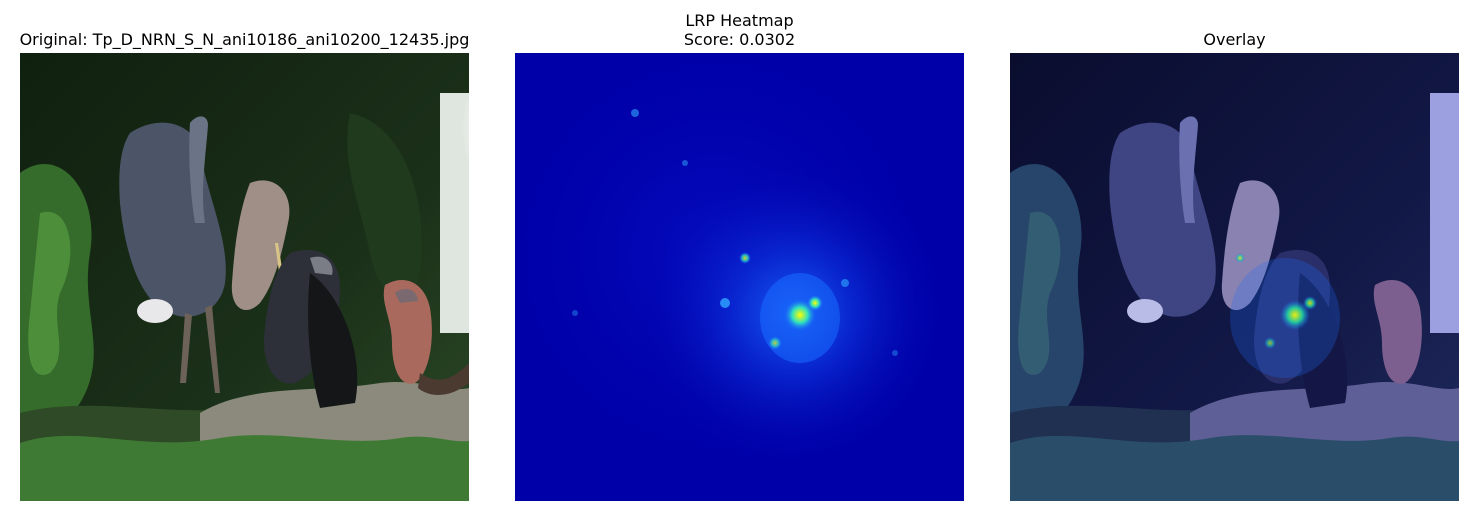  I want to click on heatmap-title-line-1: LRP Heatmap, so click(739, 20).